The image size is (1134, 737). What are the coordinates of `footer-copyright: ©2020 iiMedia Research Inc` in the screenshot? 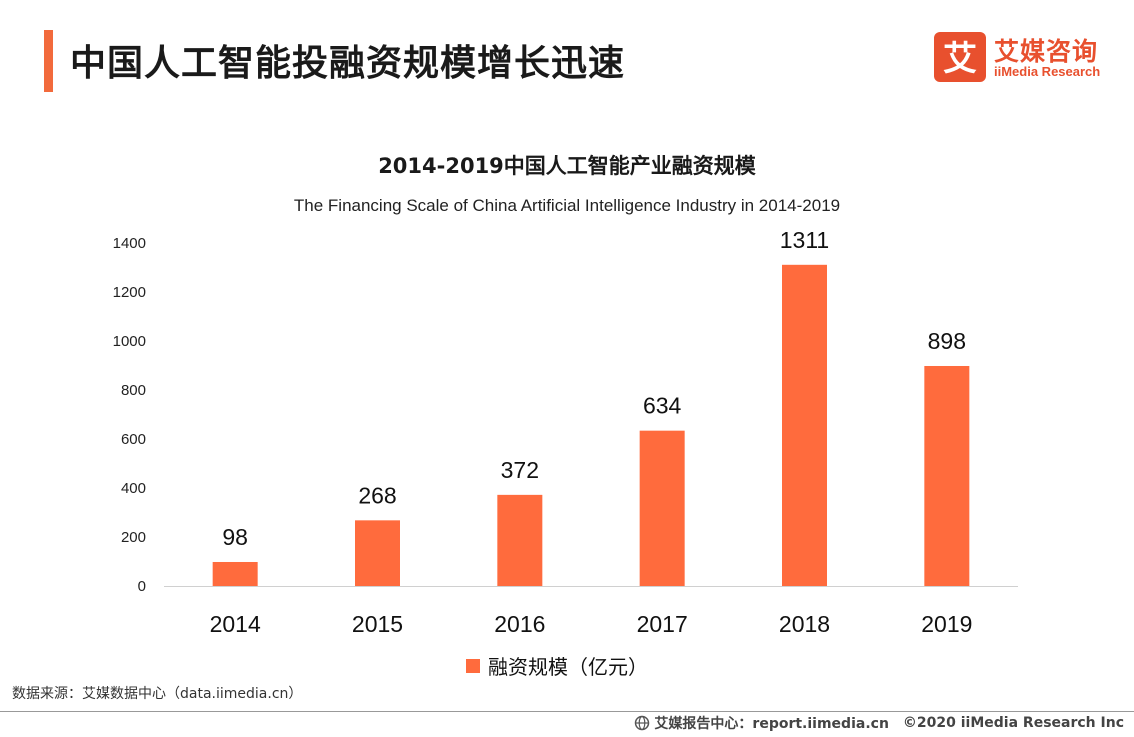 It's located at (1013, 723).